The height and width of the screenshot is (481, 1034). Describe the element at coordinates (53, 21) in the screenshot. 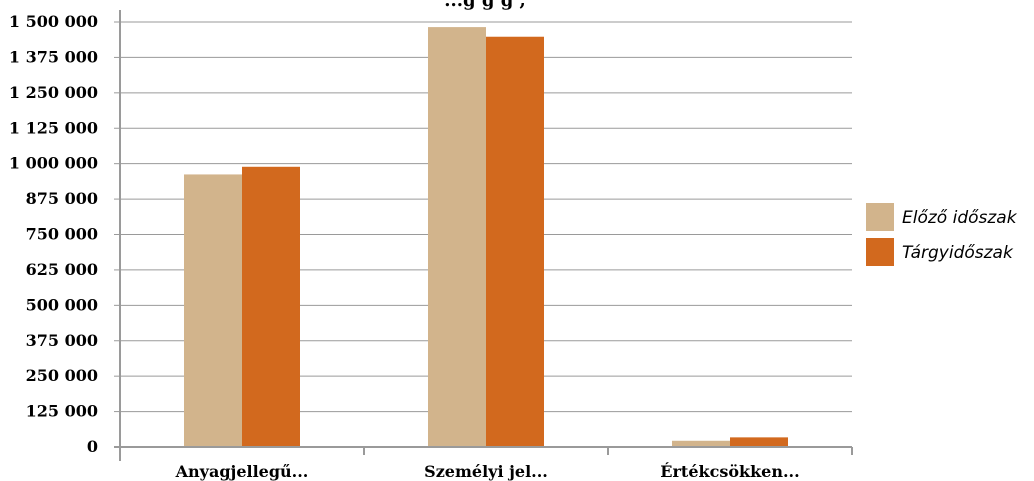

I see `y-tick-label: 1 500 000` at that location.